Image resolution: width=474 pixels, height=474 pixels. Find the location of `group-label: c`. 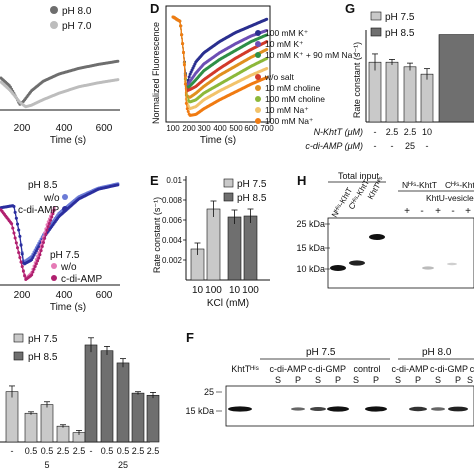

group-label: c is located at coordinates (472, 369).